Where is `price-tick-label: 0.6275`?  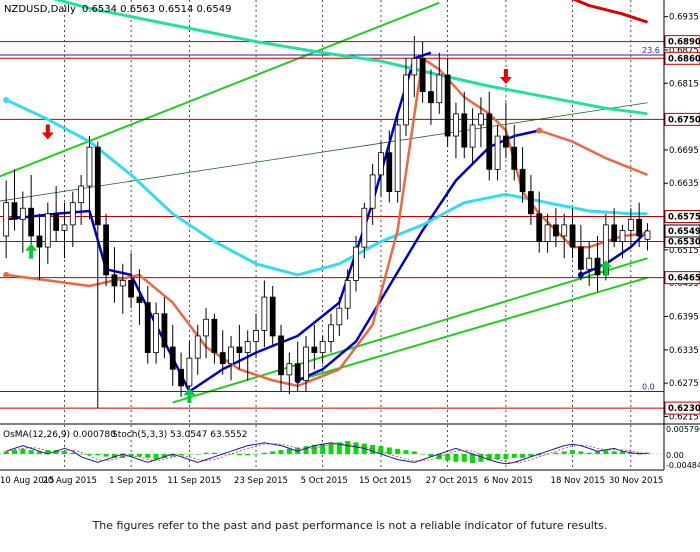
price-tick-label: 0.6275 is located at coordinates (684, 384).